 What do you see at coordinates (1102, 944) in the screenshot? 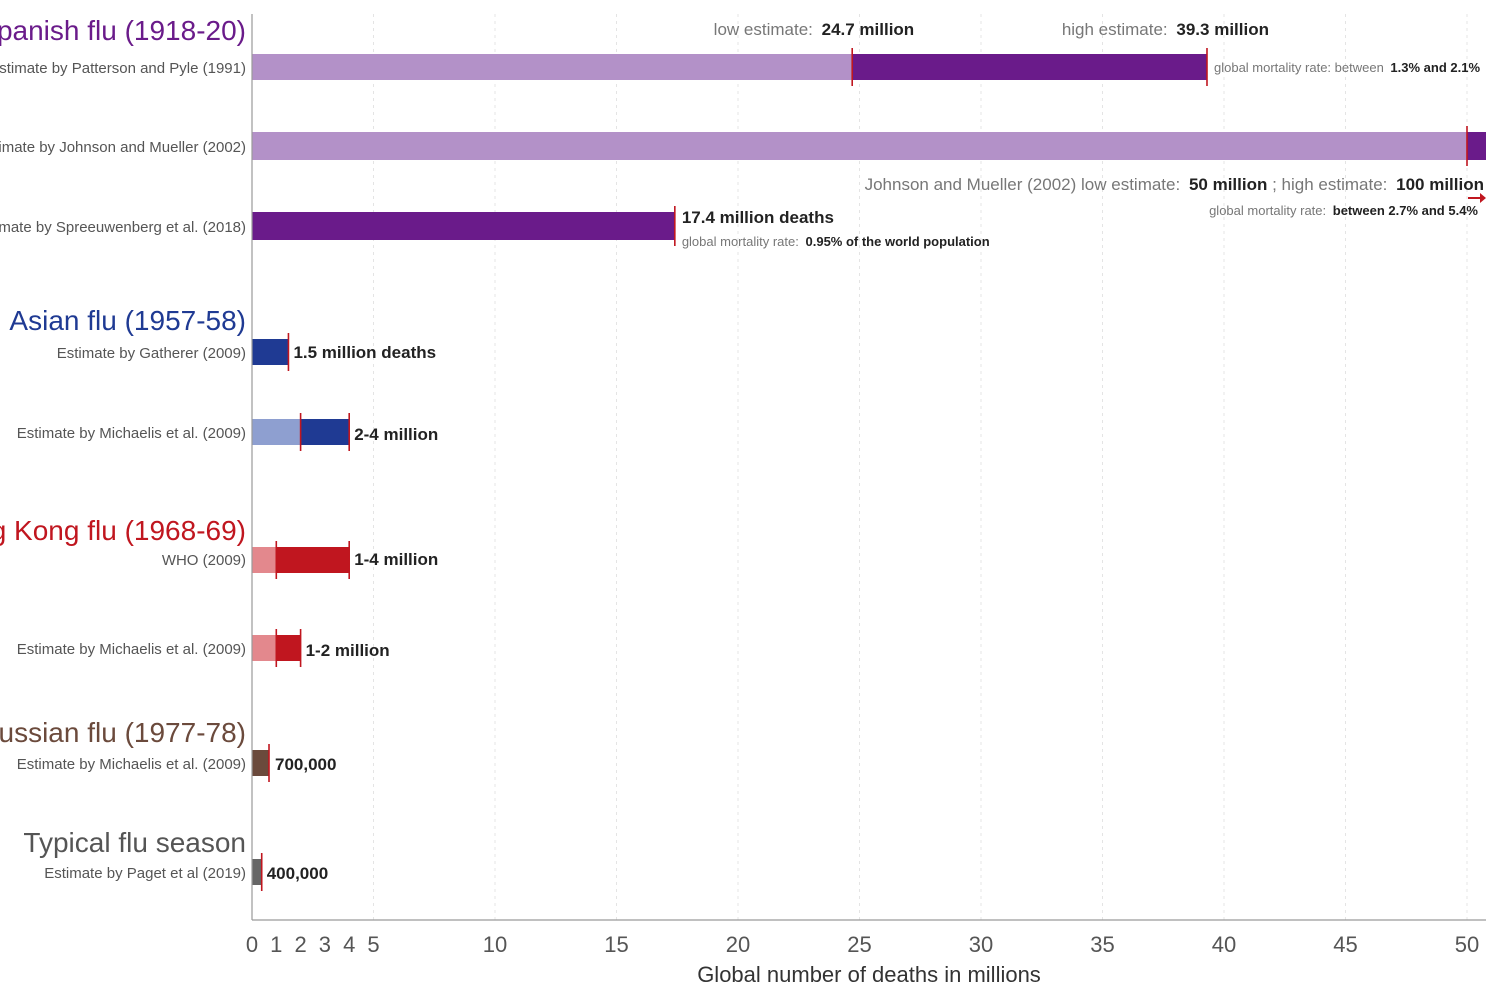
I see `x-tick-label: 35` at bounding box center [1102, 944].